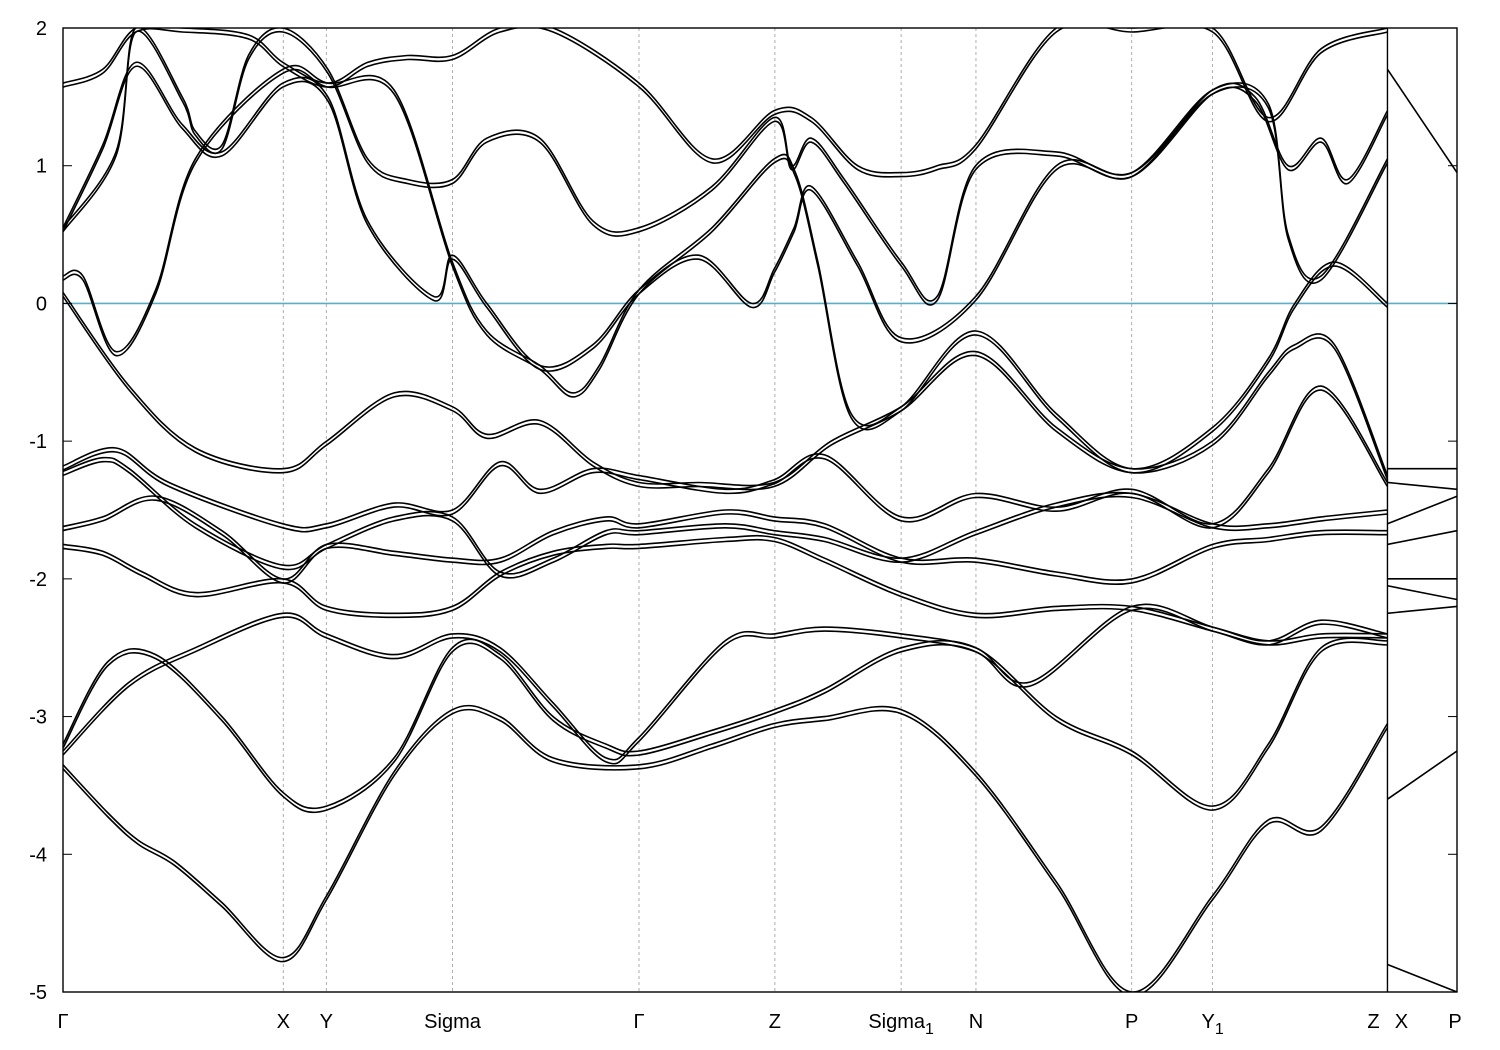  I want to click on y-tick-label: -3, so click(38, 718).